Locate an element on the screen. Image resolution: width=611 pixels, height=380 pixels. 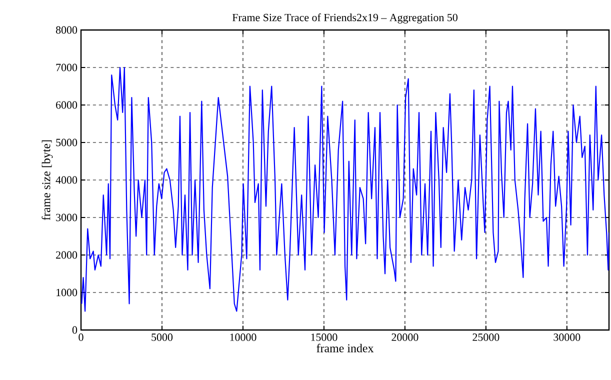
x-axis-title: frame index is located at coordinates (345, 348).